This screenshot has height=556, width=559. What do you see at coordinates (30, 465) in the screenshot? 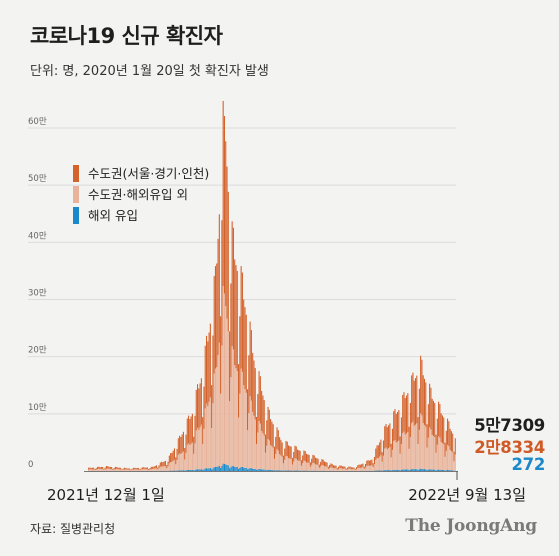
I see `y-tick-label: 0` at bounding box center [30, 465].